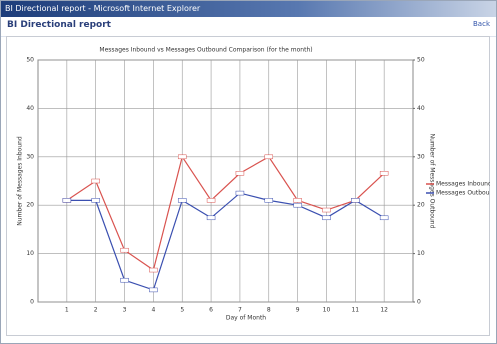  What do you see at coordinates (30, 253) in the screenshot?
I see `y-tick-label: 10` at bounding box center [30, 253].